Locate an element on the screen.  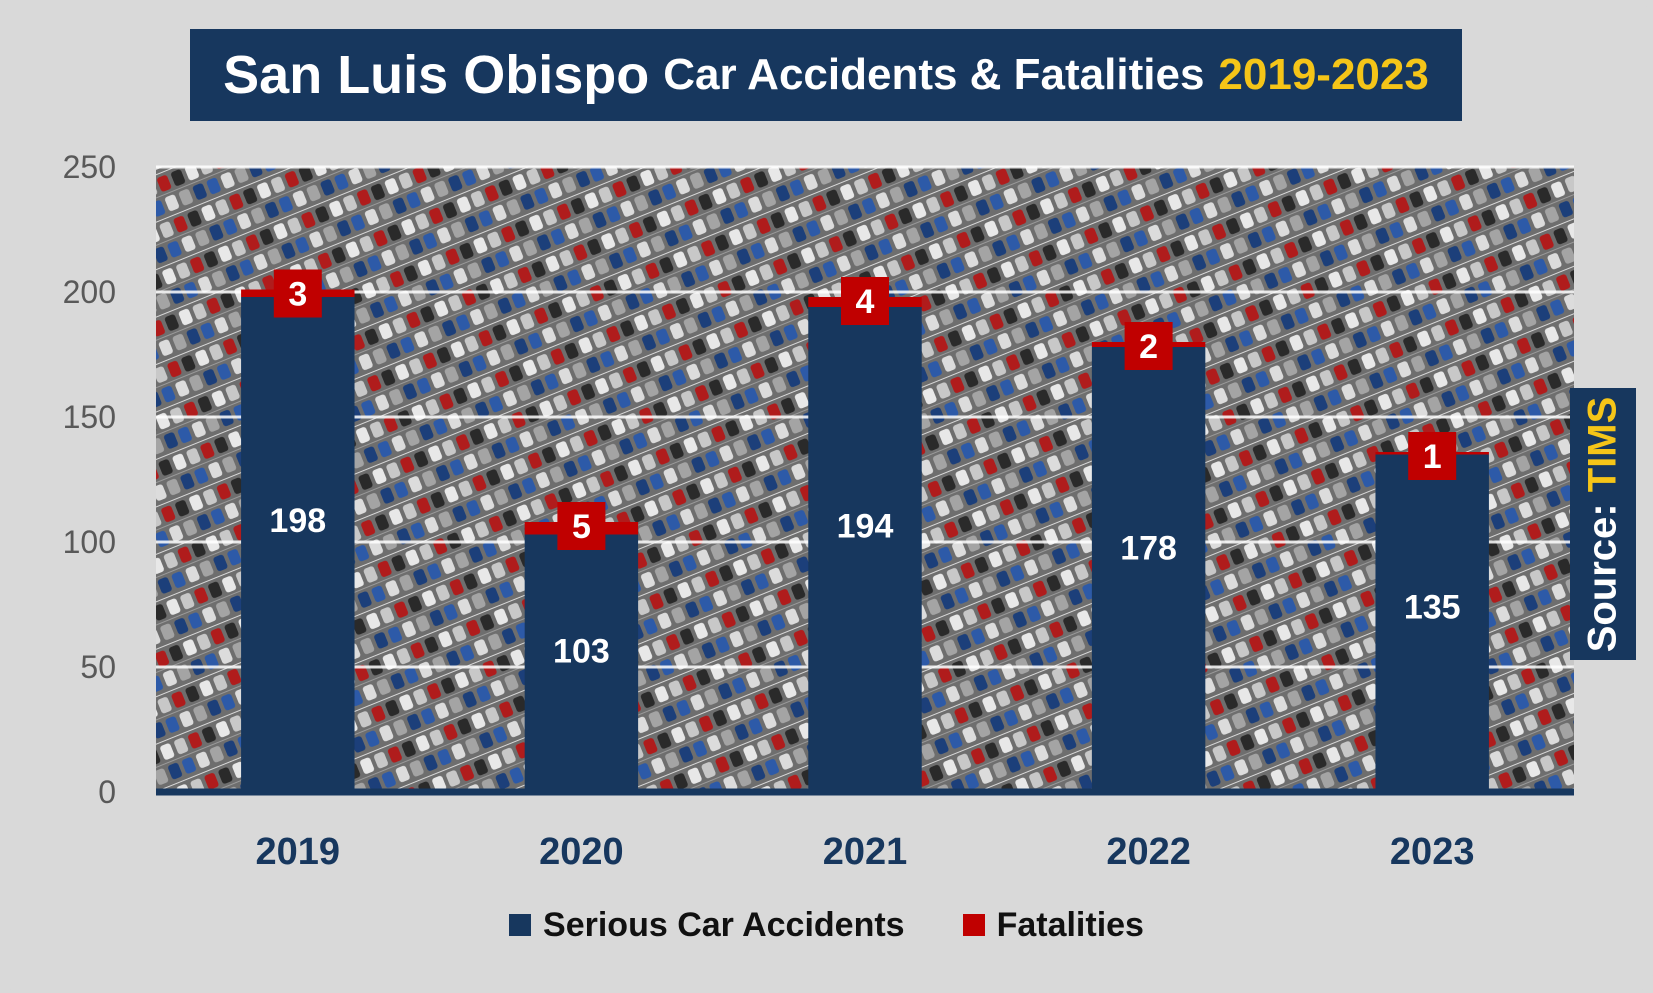
data-label-fatalities-2023: 1 is located at coordinates (1432, 457).